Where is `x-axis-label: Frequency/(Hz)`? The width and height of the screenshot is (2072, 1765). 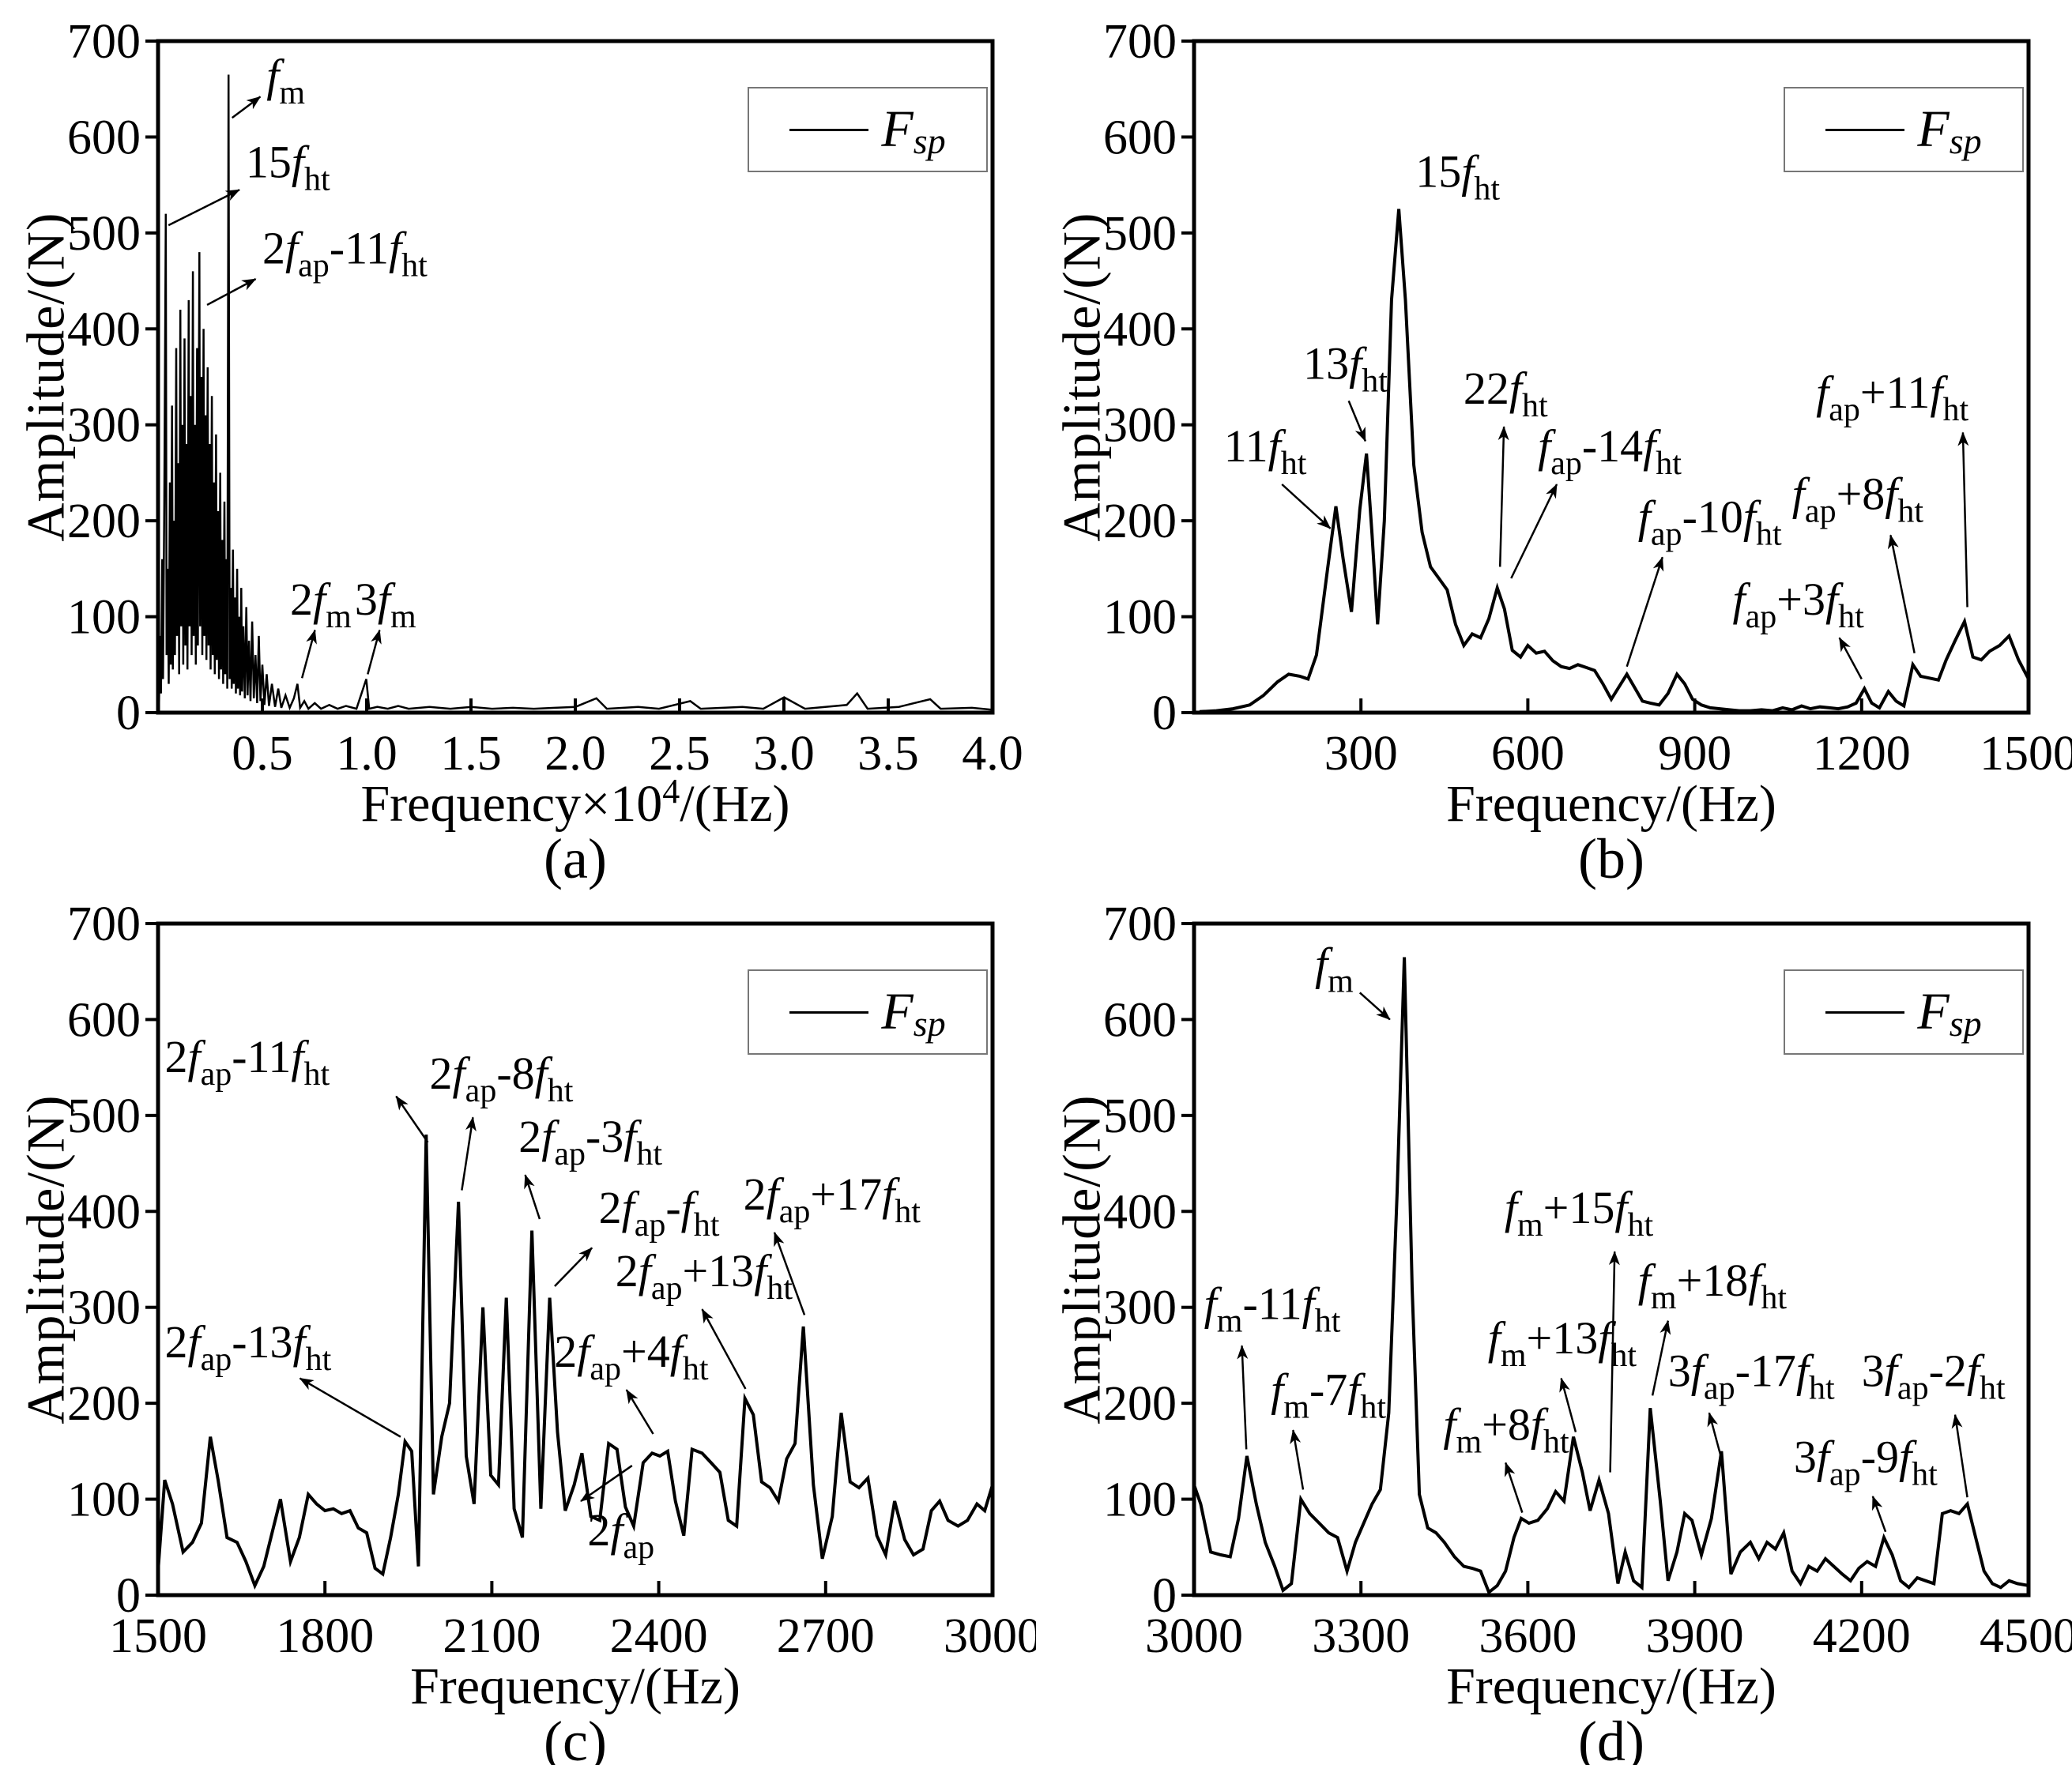 x-axis-label: Frequency/(Hz) is located at coordinates (1611, 802).